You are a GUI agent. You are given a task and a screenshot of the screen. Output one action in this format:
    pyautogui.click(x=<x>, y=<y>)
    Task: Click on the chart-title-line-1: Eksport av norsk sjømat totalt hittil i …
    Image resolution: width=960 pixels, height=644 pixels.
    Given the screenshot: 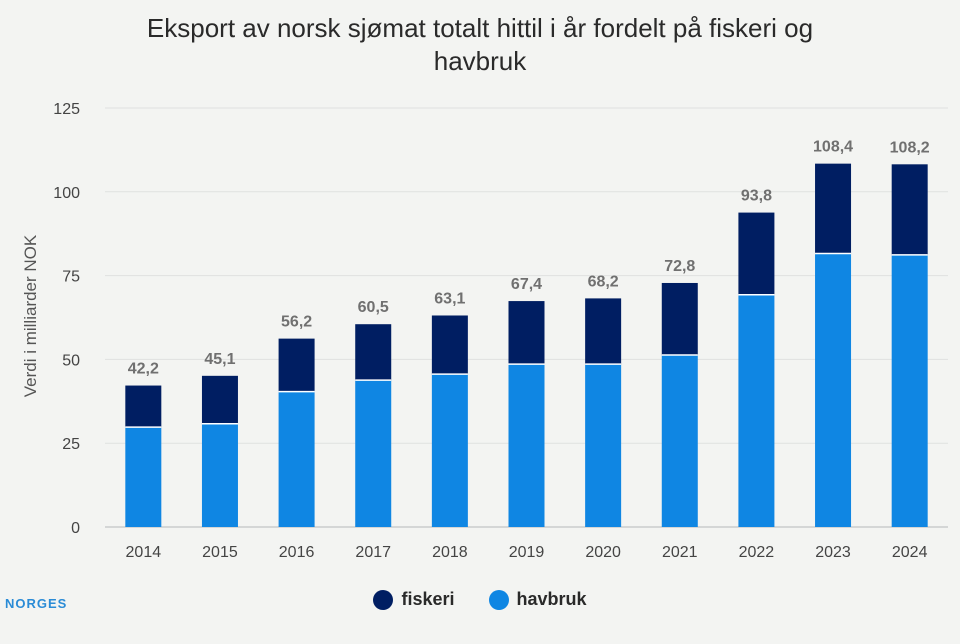 What is the action you would take?
    pyautogui.click(x=480, y=28)
    